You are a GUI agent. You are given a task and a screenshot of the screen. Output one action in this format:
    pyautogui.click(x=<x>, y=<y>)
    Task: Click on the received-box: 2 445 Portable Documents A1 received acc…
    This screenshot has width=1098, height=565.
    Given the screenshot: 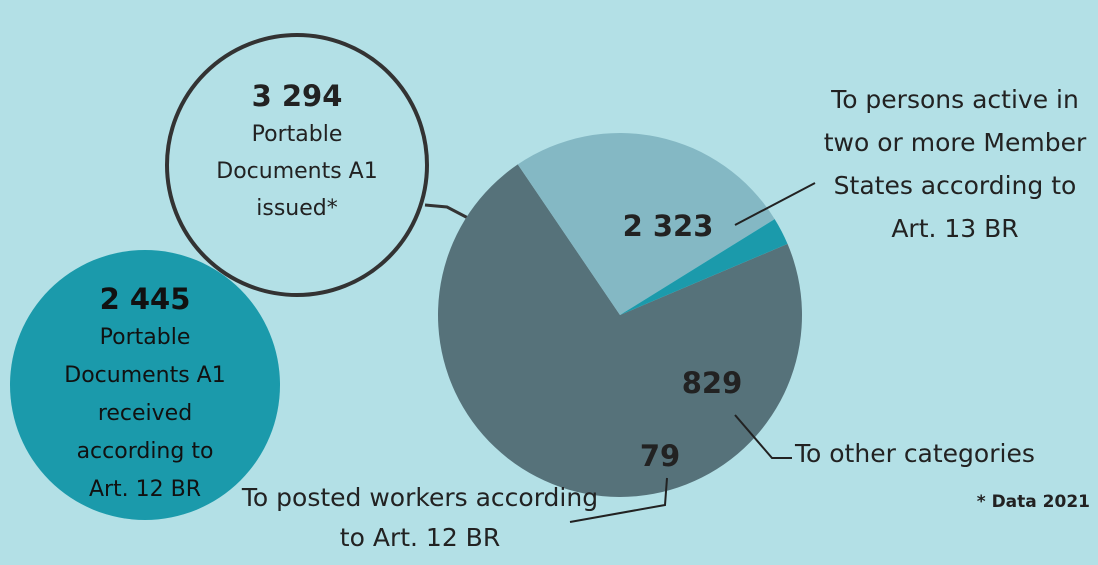 What is the action you would take?
    pyautogui.click(x=145, y=394)
    